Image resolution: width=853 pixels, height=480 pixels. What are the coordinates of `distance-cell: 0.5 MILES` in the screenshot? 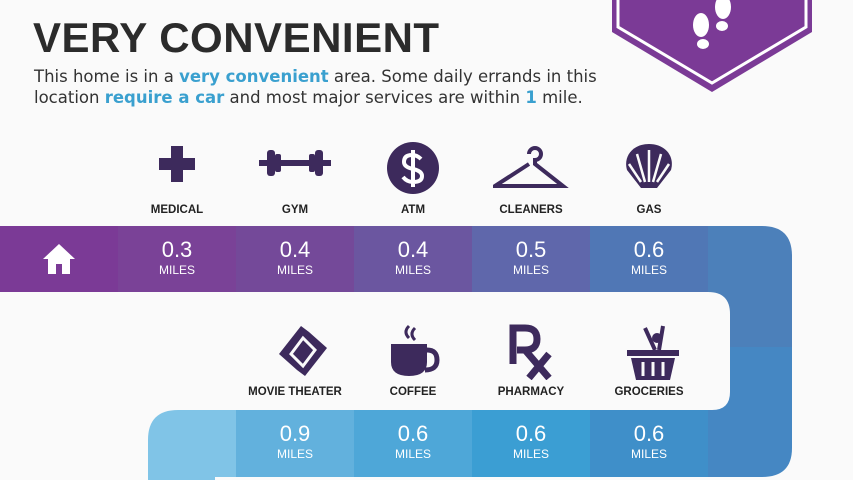 It's located at (531, 259).